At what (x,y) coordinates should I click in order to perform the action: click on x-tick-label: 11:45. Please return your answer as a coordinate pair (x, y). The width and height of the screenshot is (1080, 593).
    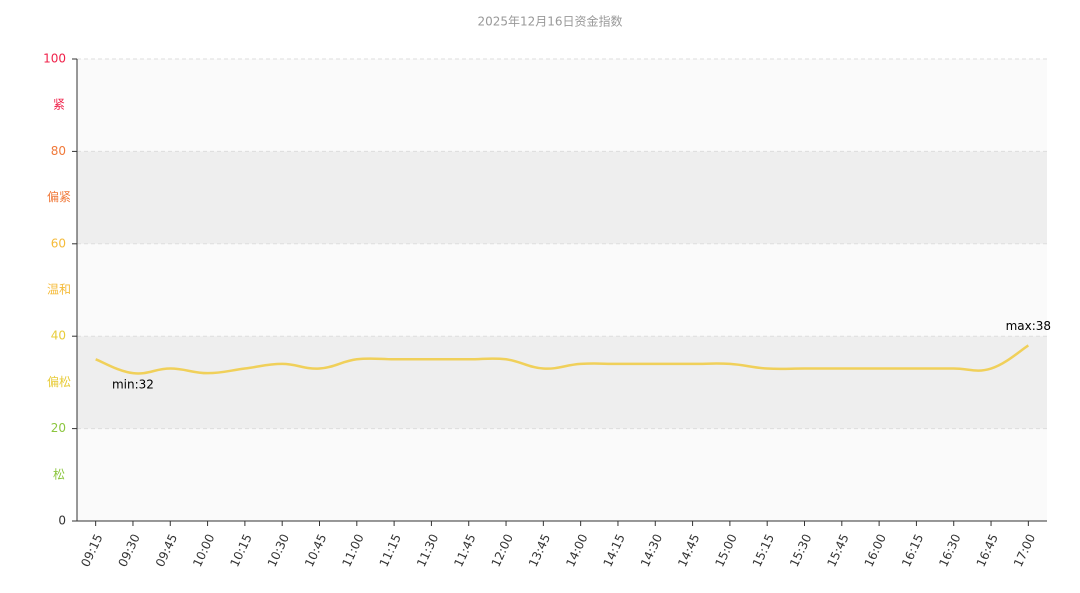
    Looking at the image, I should click on (464, 550).